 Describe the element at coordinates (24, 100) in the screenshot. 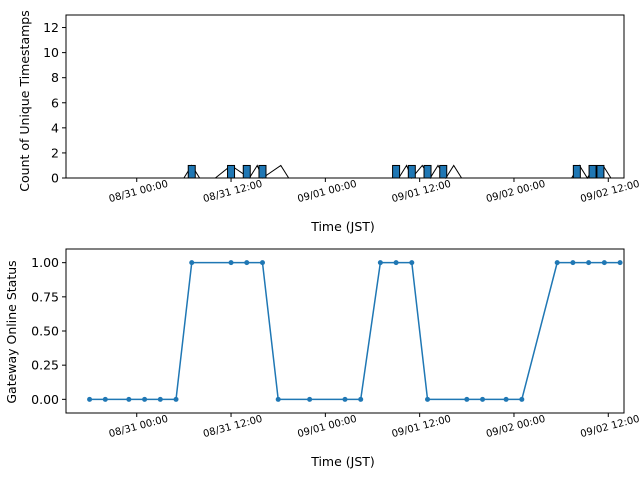

I see `top-y-axis-label: Count of Unique Timestamps` at that location.